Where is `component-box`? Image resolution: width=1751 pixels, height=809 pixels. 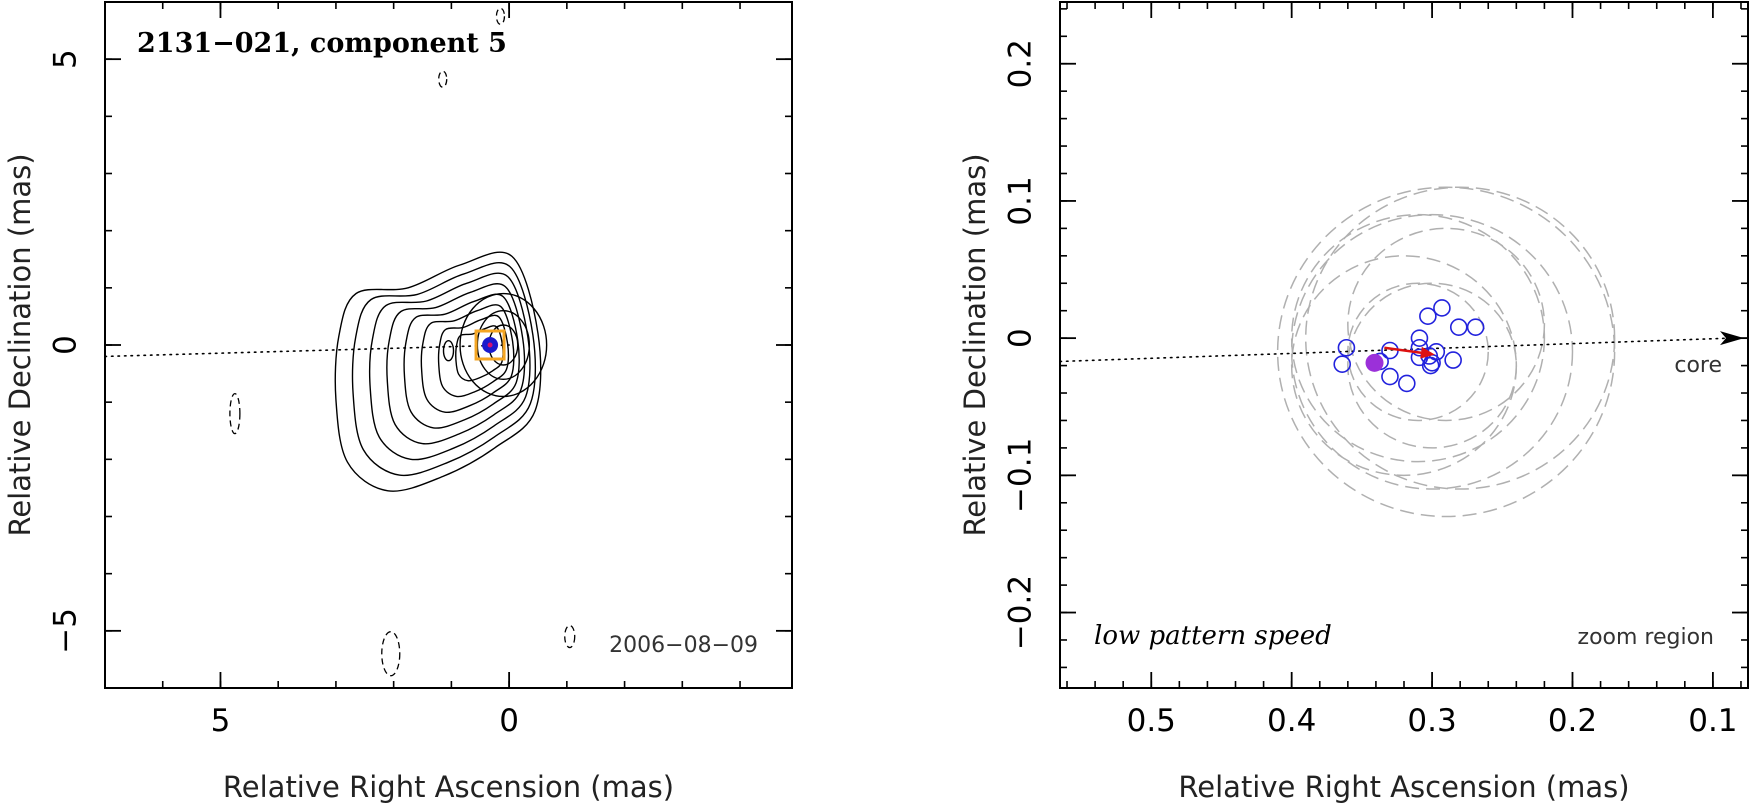 component-box is located at coordinates (490, 345).